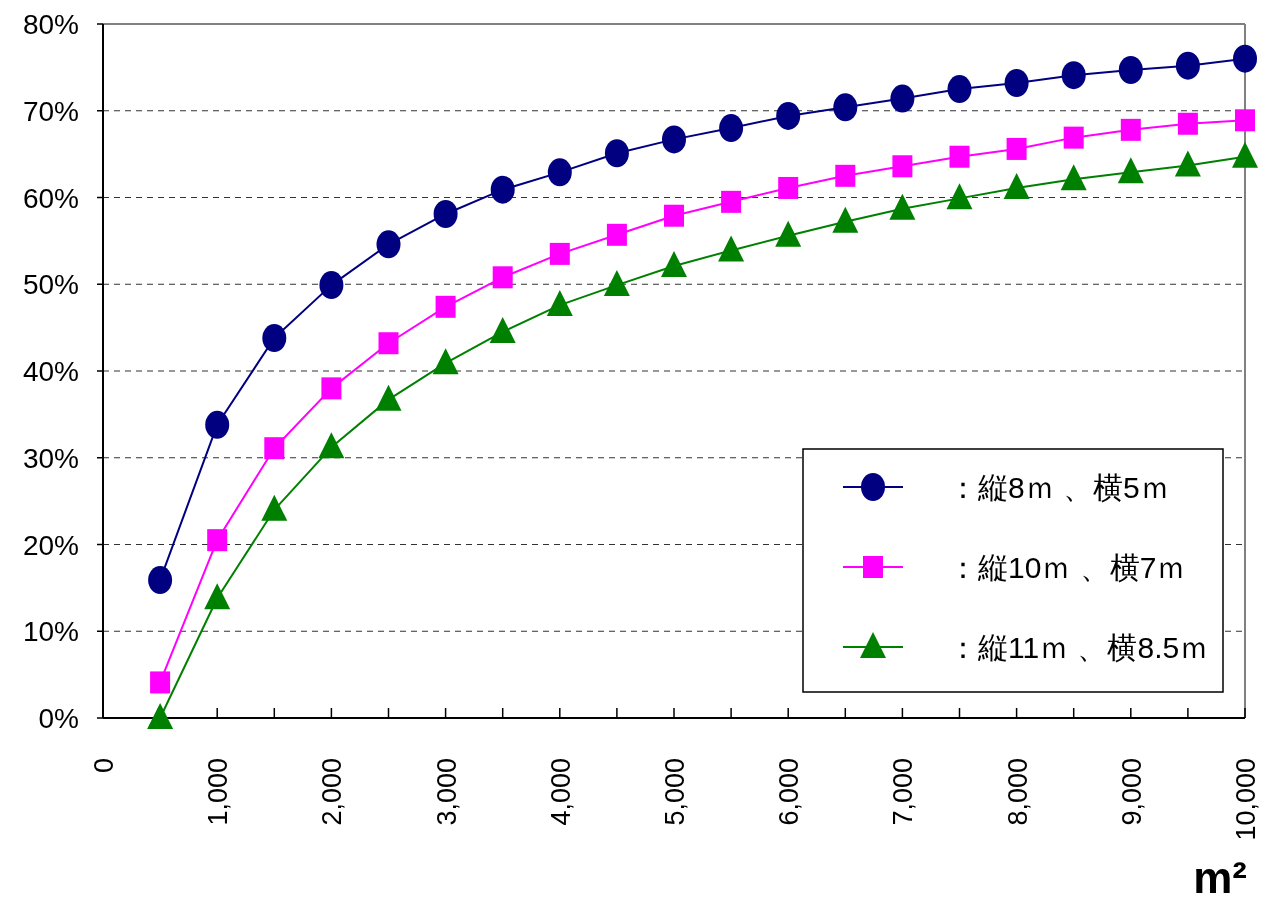  I want to click on x-axis-title: m², so click(1220, 877).